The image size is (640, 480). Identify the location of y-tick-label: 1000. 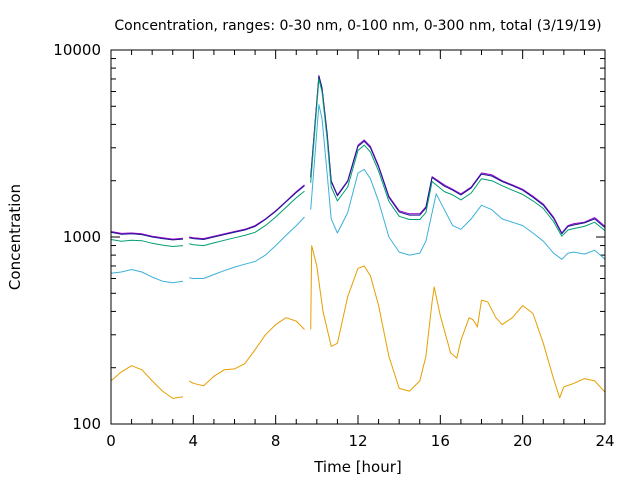
(82, 237).